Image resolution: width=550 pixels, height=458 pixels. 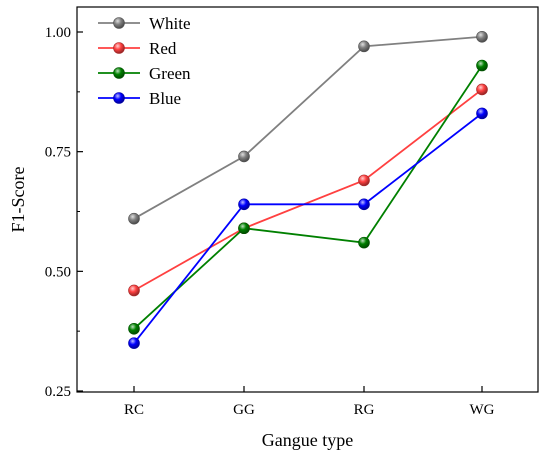 What do you see at coordinates (58, 153) in the screenshot?
I see `y-tick-label: 0.75` at bounding box center [58, 153].